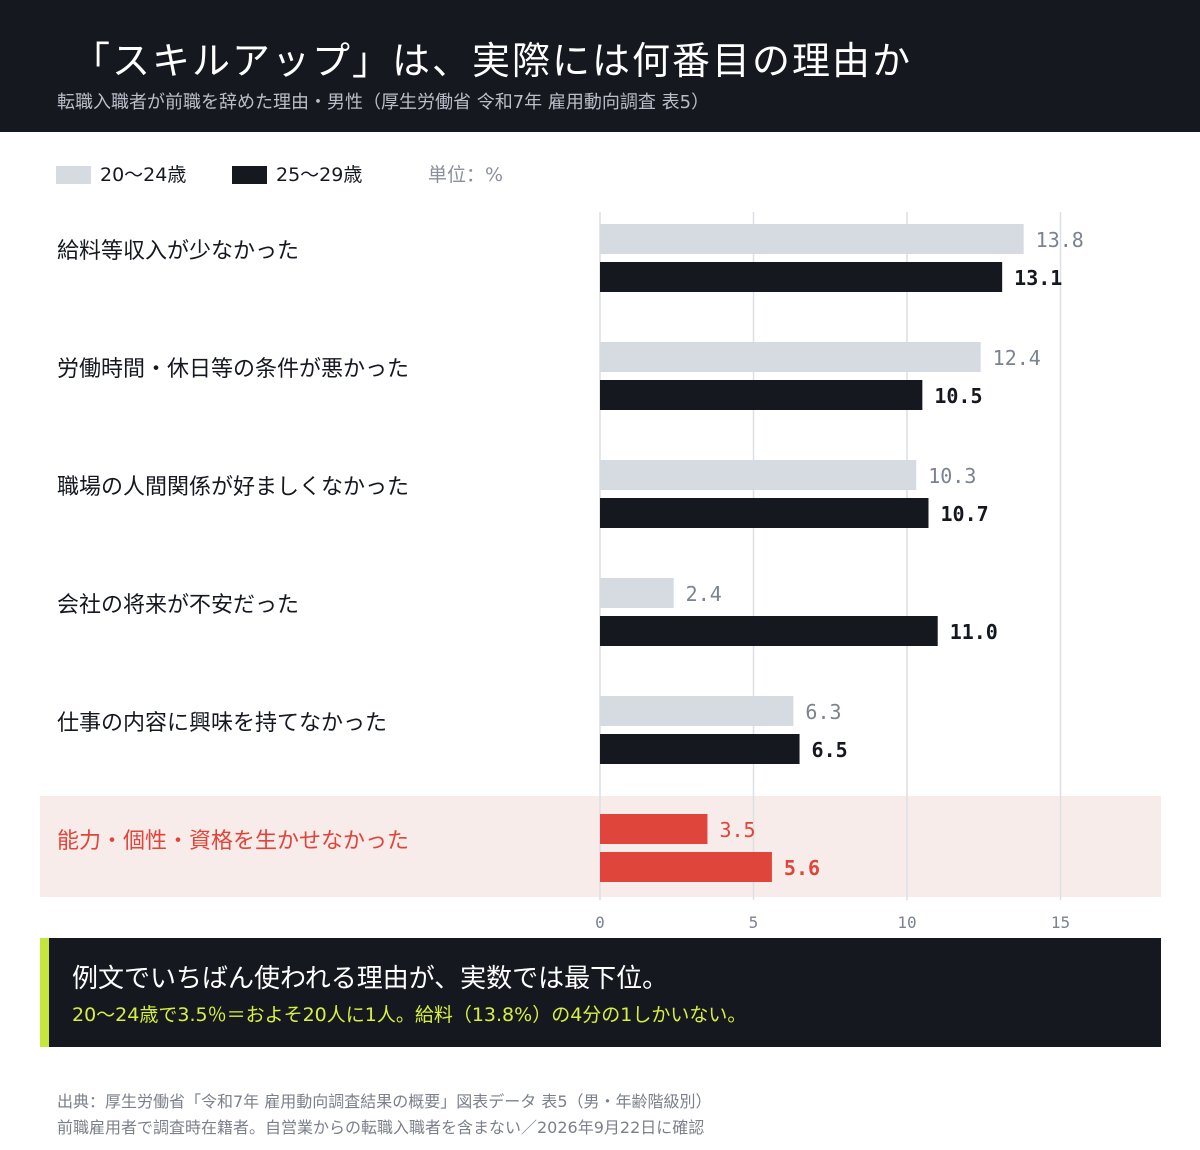 The image size is (1200, 1150). Describe the element at coordinates (370, 979) in the screenshot. I see `callout-headline: 例文でいちばん使われる理由が、実数では最下位。` at that location.